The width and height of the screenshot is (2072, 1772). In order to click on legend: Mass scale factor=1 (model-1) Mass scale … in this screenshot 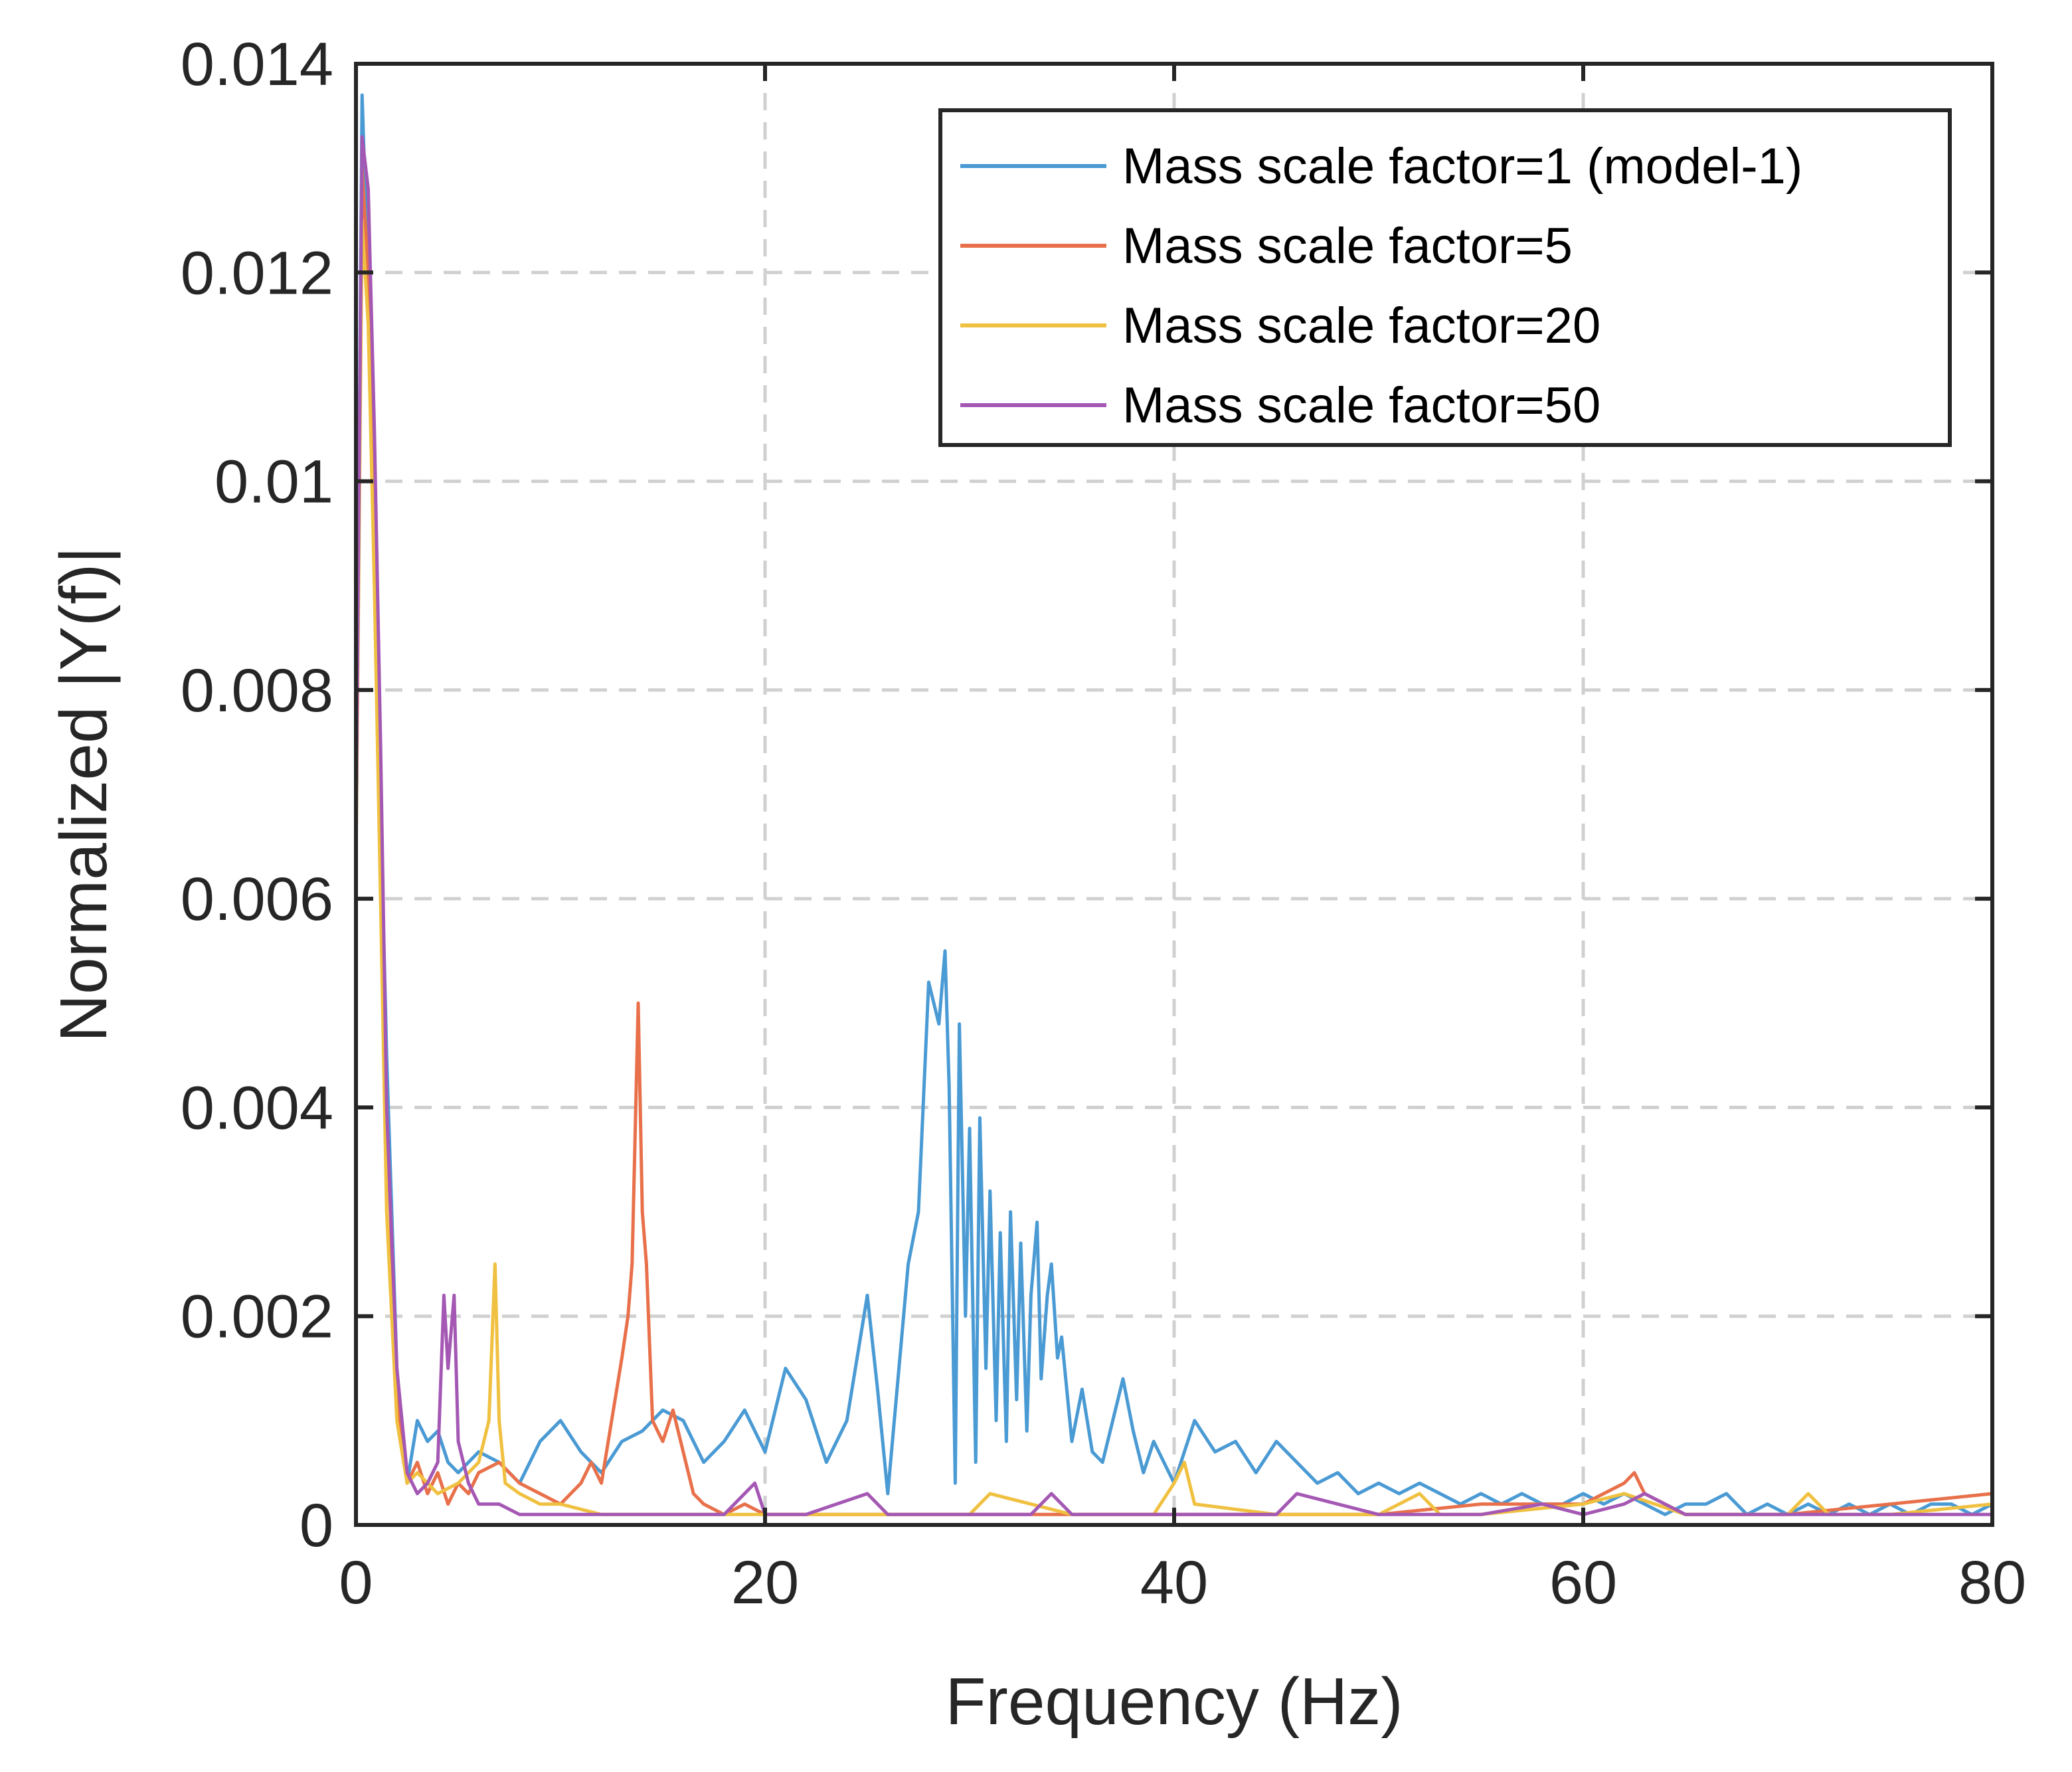, I will do `click(1445, 277)`.